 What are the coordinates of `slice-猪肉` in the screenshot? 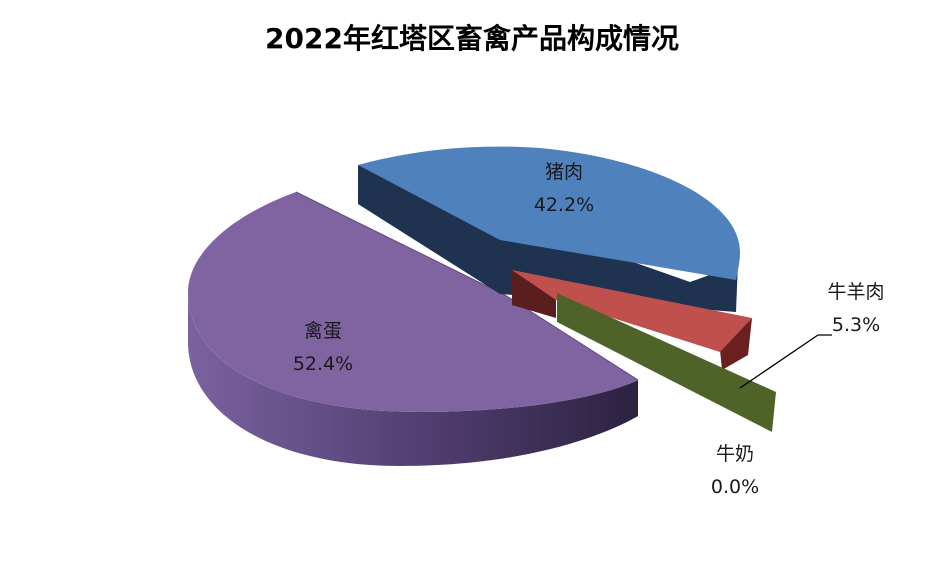 It's located at (549, 229).